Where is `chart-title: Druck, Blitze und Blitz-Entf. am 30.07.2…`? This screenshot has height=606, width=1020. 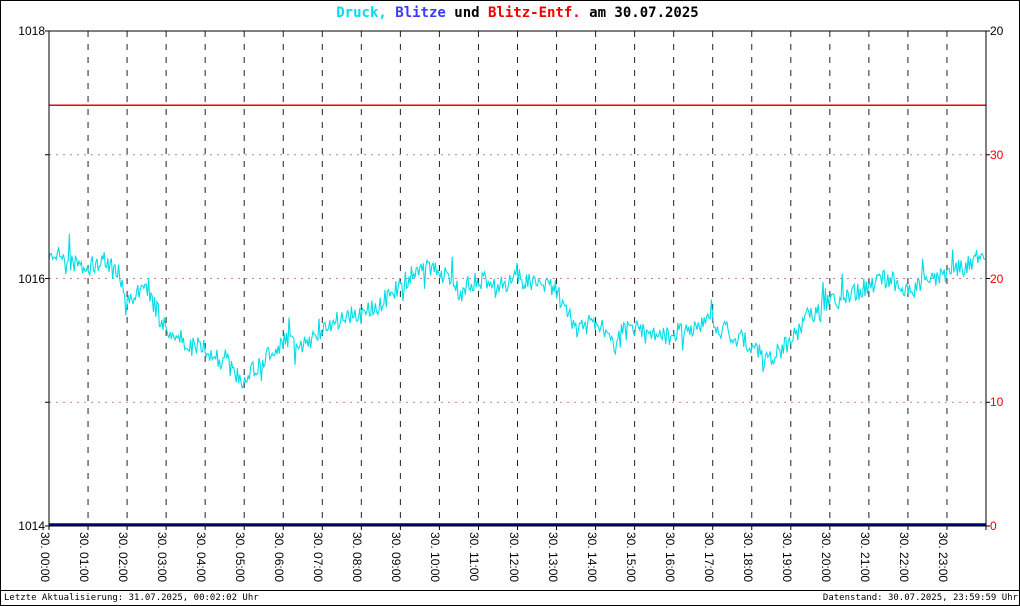 chart-title: Druck, Blitze und Blitz-Entf. am 30.07.2… is located at coordinates (517, 13).